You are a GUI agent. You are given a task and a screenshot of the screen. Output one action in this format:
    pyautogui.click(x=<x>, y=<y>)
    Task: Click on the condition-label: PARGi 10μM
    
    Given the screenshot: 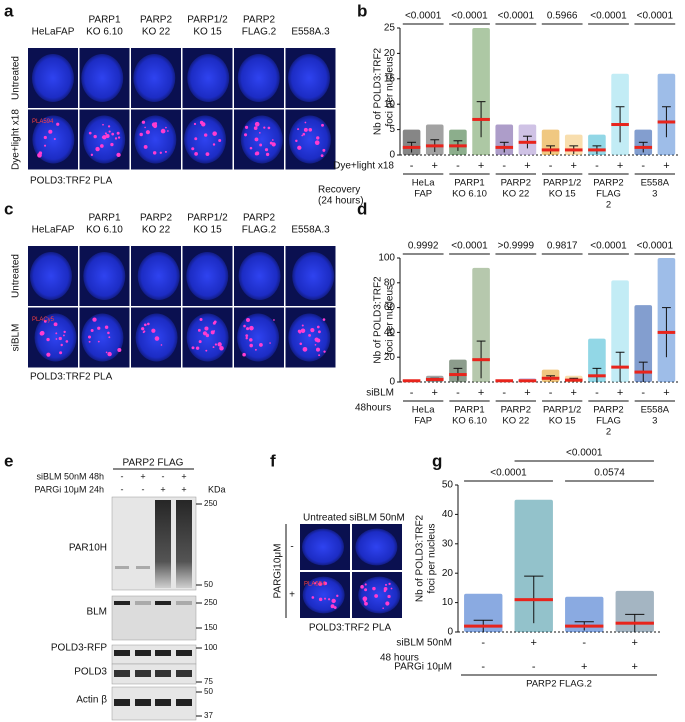 What is the action you would take?
    pyautogui.click(x=423, y=667)
    